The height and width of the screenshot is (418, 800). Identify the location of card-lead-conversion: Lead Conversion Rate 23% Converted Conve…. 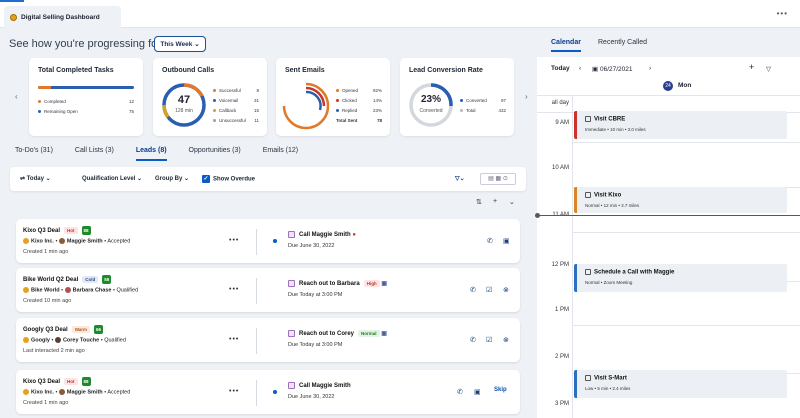
(457, 97).